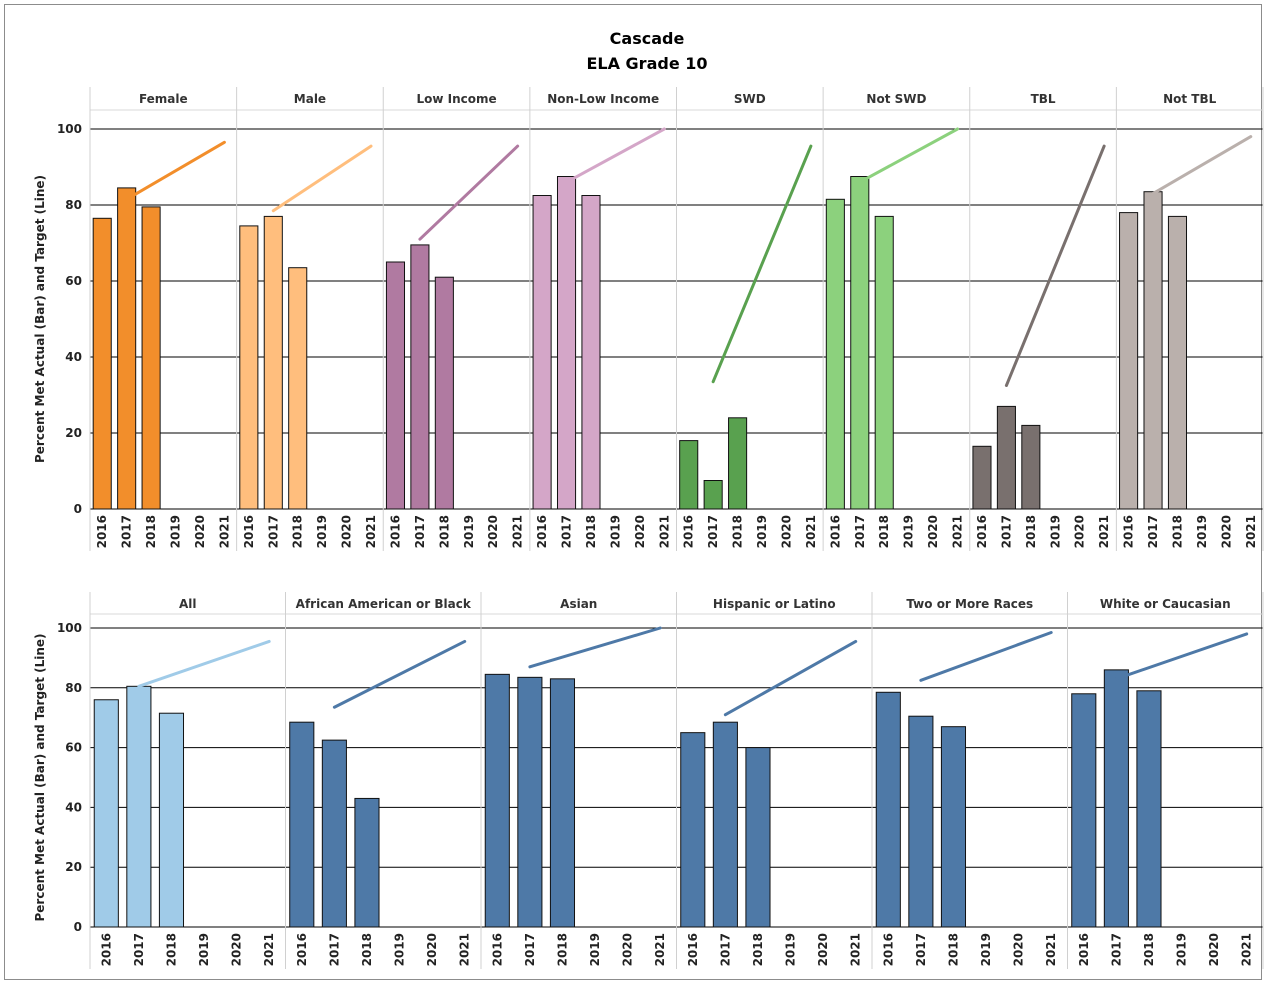 The height and width of the screenshot is (986, 1268). Describe the element at coordinates (310, 99) in the screenshot. I see `panel-label: Male` at that location.